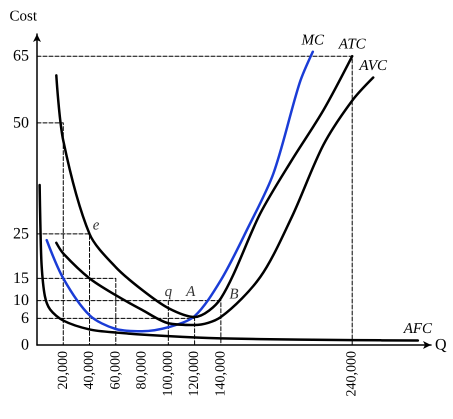 The height and width of the screenshot is (419, 453). Describe the element at coordinates (220, 373) in the screenshot. I see `x-tick-label: 140,000` at that location.